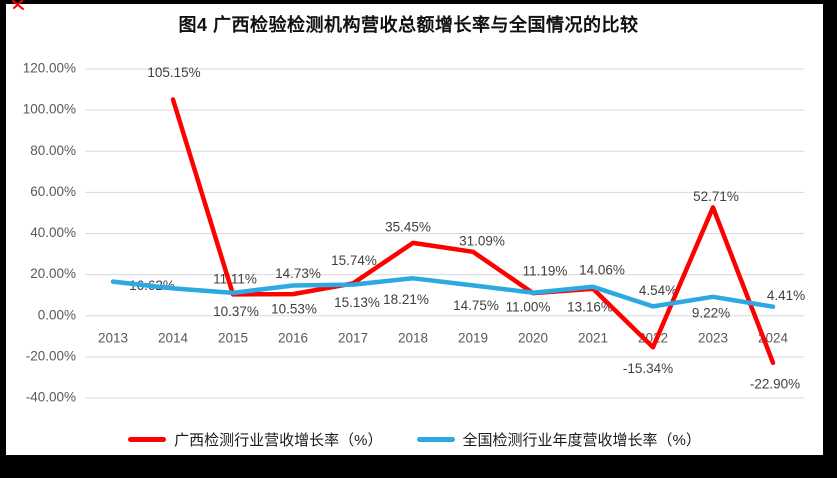  Describe the element at coordinates (278, 440) in the screenshot. I see `legend-label-guangxi: 广西检测行业营收增长率（%）` at that location.